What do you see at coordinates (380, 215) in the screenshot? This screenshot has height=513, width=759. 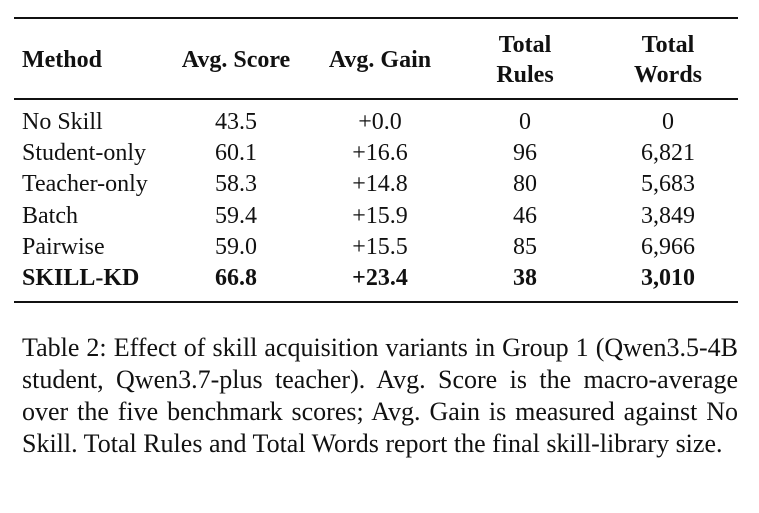 I see `table-cell: +15.9` at bounding box center [380, 215].